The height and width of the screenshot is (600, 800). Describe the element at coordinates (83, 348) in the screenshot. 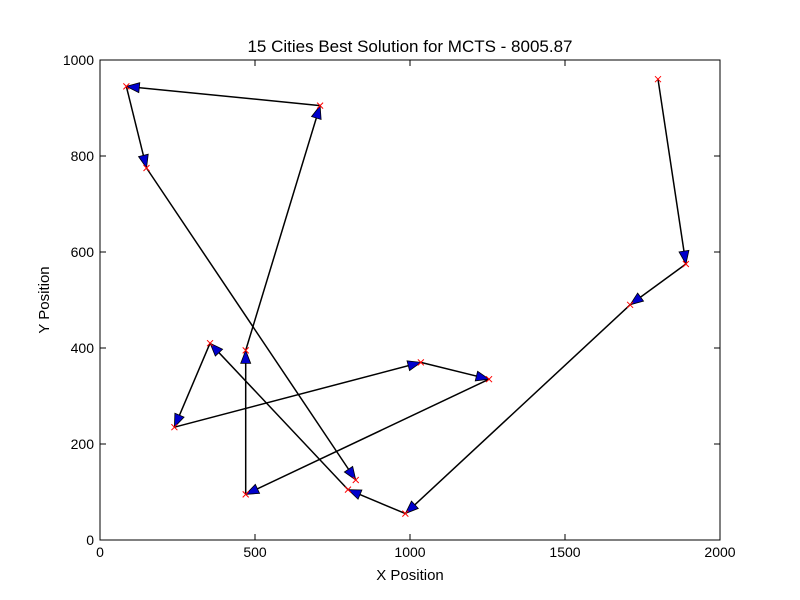

I see `y-tick-label: 400` at that location.